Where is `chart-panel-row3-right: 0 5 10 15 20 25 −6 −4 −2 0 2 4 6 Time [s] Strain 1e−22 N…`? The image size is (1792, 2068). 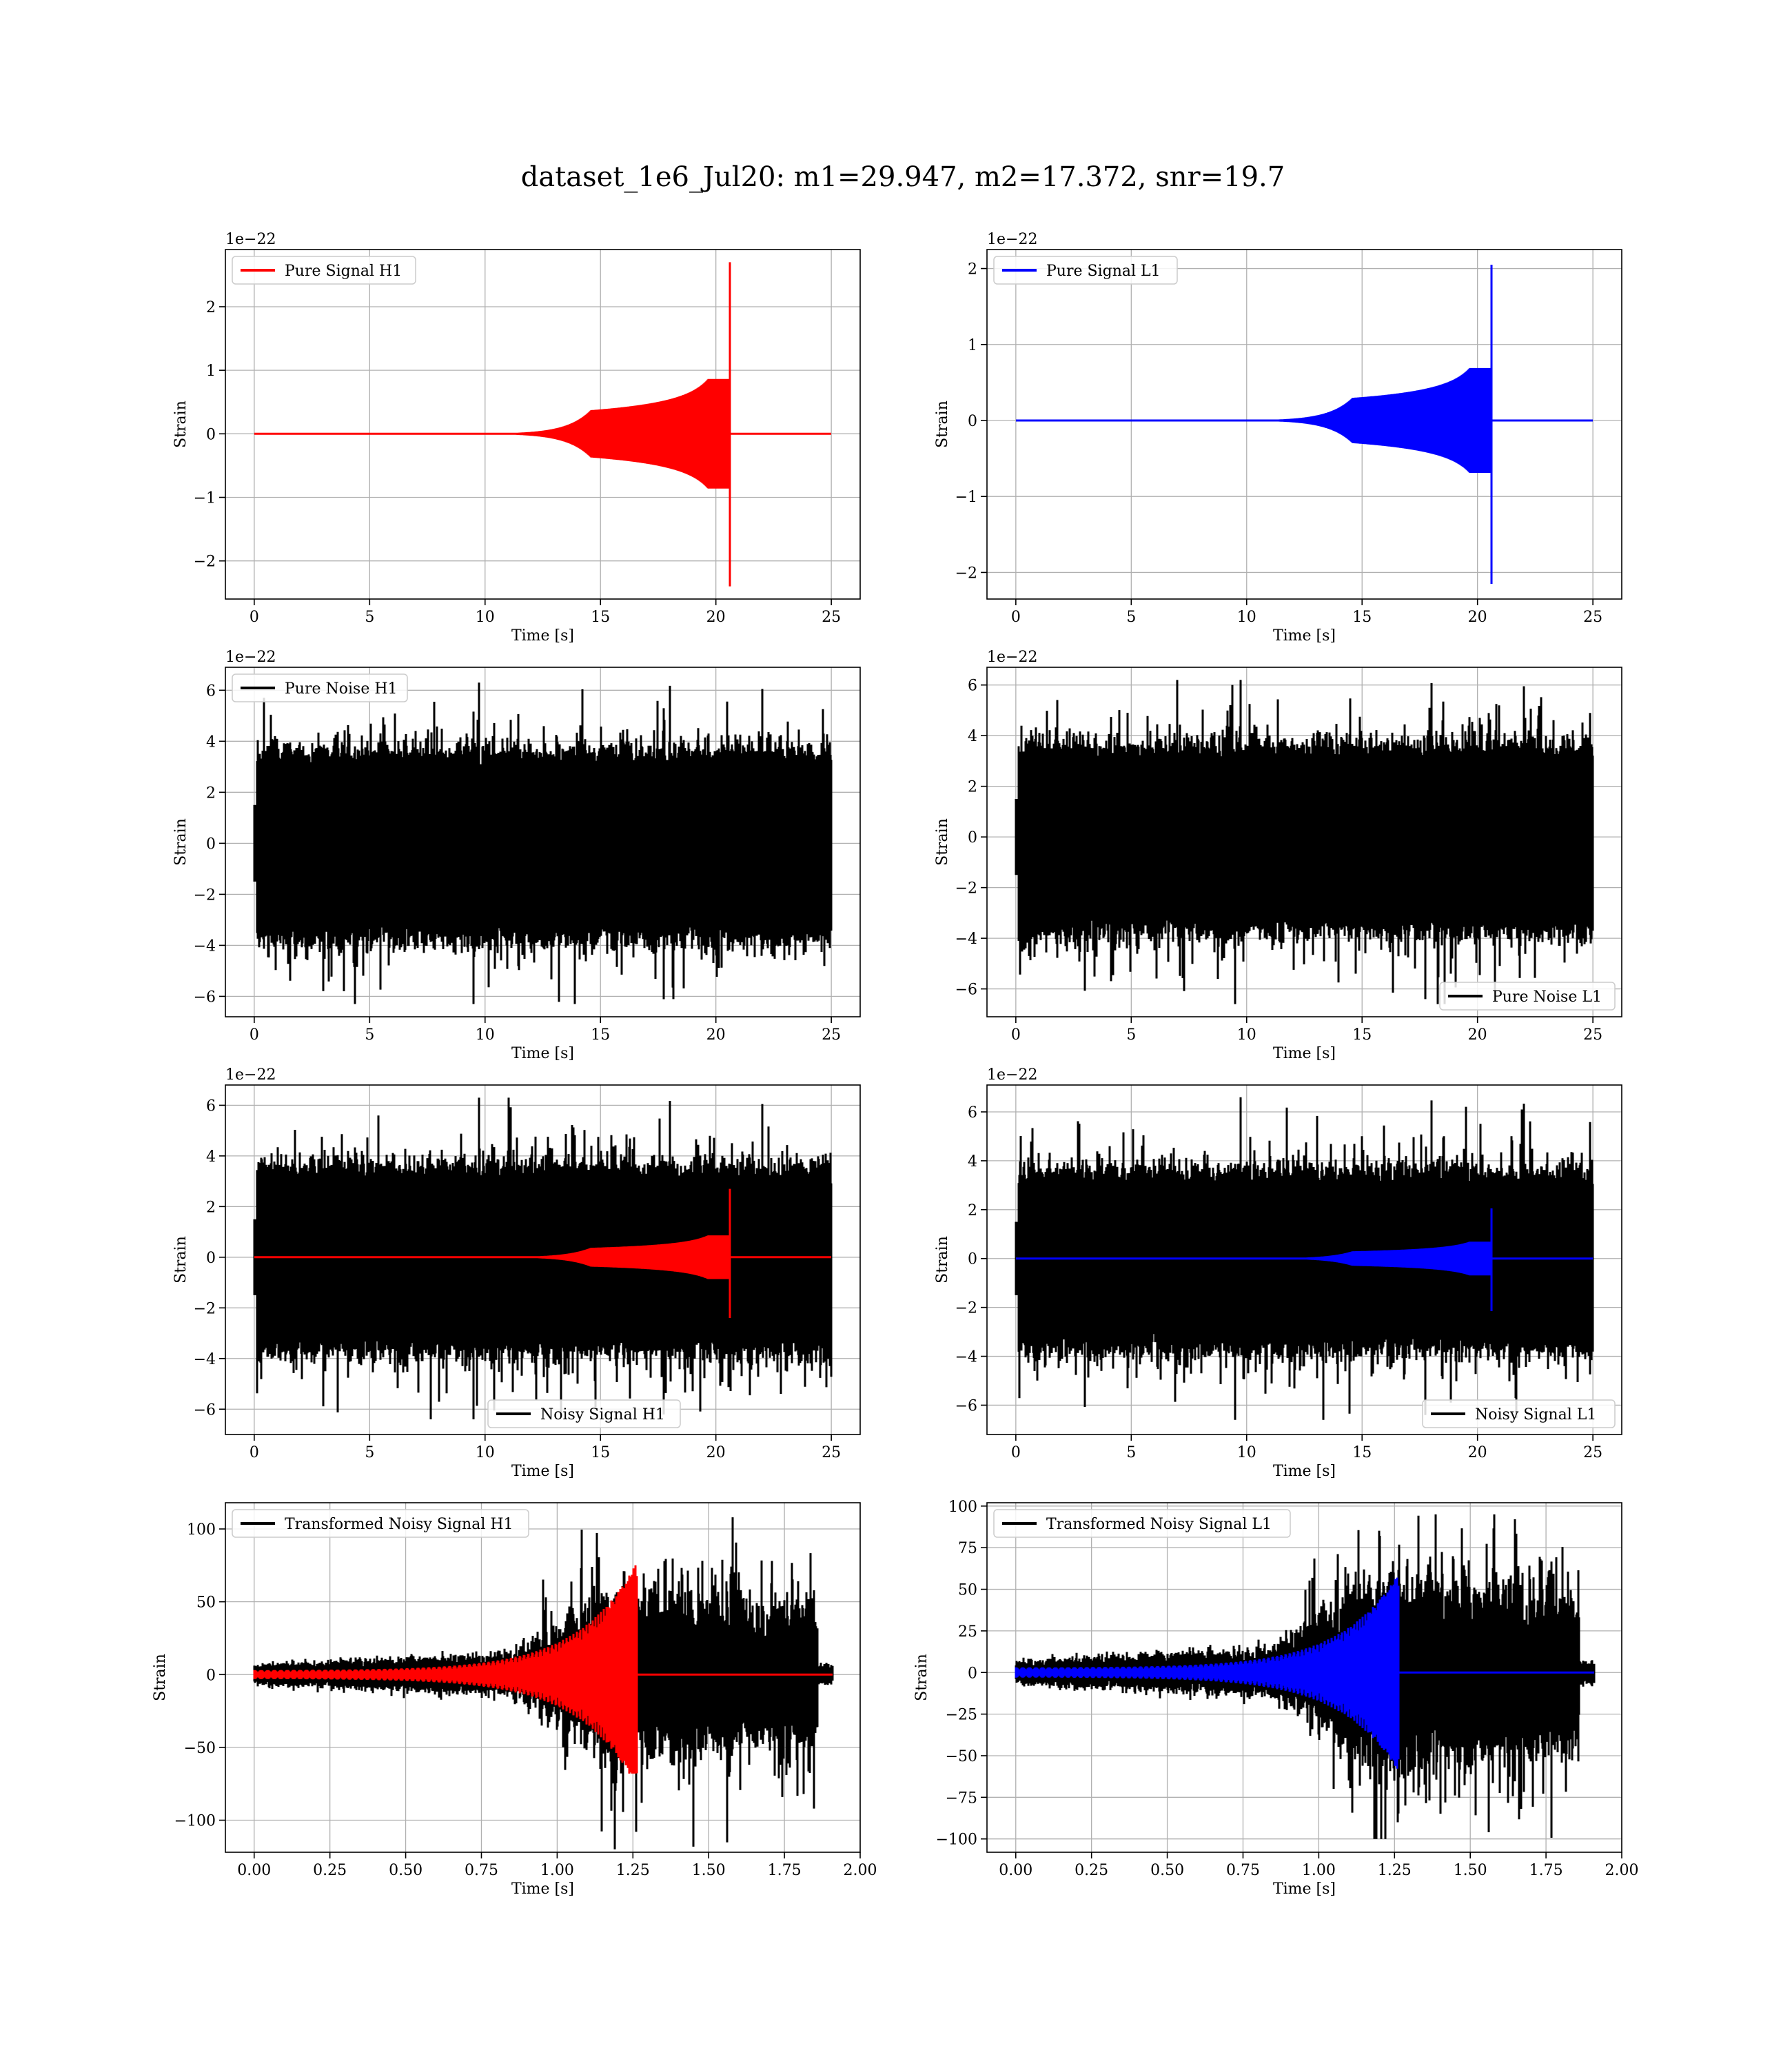
chart-panel-row3-right: 0 5 10 15 20 25 −6 −4 −2 0 2 4 6 Time [s] Strain 1e−22 N… is located at coordinates (1278, 1273).